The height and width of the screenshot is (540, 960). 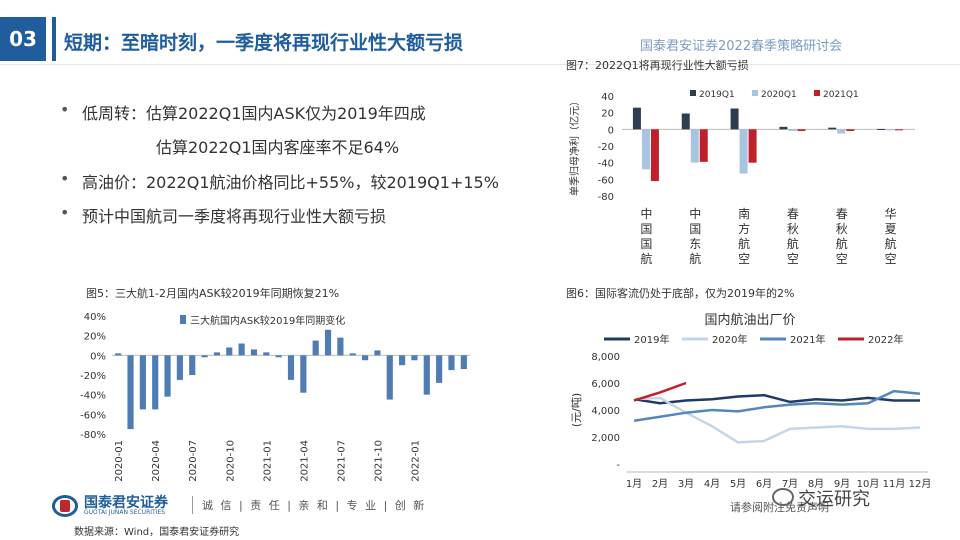 What do you see at coordinates (885, 339) in the screenshot?
I see `fig6-legend-label: 2022年` at bounding box center [885, 339].